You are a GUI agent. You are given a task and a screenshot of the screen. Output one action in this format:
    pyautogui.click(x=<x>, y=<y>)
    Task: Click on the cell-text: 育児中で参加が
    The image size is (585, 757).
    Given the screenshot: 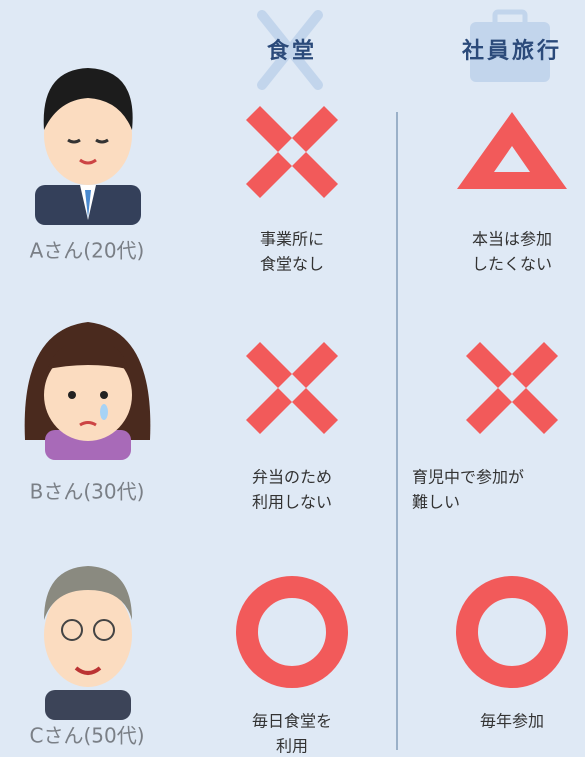 What is the action you would take?
    pyautogui.click(x=468, y=477)
    